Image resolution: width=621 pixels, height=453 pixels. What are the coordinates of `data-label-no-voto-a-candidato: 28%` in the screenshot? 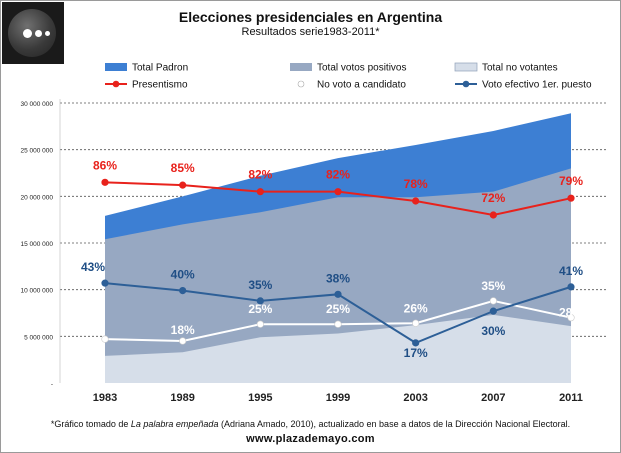 It's located at (571, 313).